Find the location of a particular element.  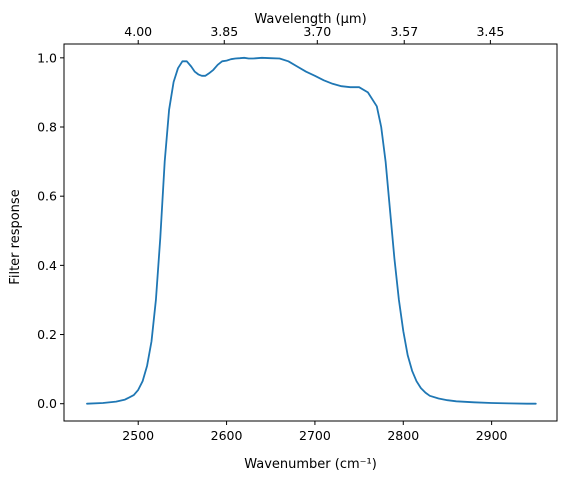

bottom-x-axis: 2500 2600 2700 2800 2900 is located at coordinates (315, 432).